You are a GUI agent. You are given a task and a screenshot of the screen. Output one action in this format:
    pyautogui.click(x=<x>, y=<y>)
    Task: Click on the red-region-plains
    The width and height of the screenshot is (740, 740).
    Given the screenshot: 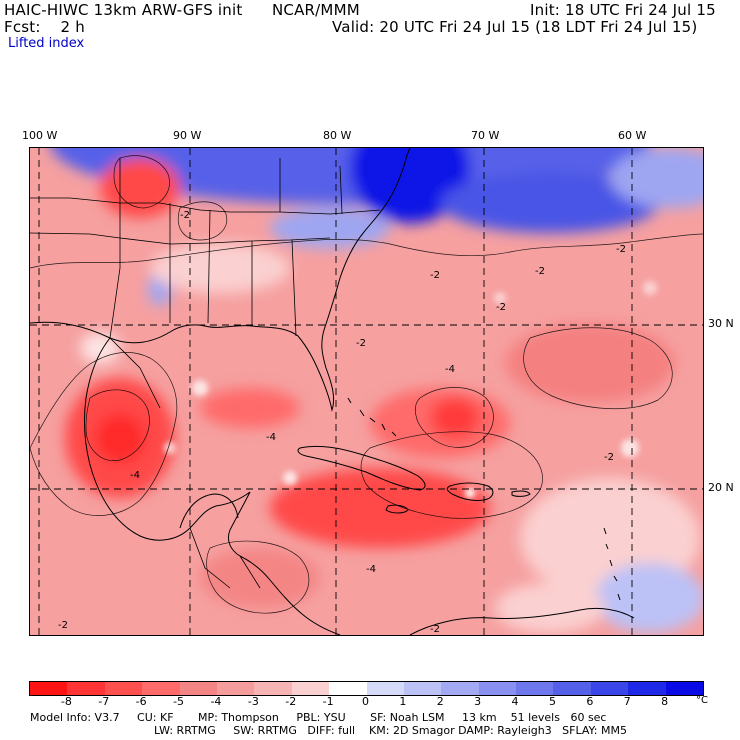 What is the action you would take?
    pyautogui.click(x=140, y=188)
    